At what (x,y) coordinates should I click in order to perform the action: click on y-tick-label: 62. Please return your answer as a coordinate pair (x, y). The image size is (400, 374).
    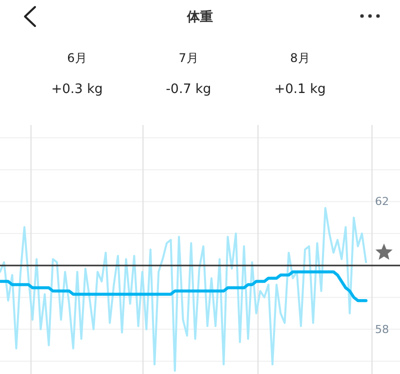
    Looking at the image, I should click on (382, 201).